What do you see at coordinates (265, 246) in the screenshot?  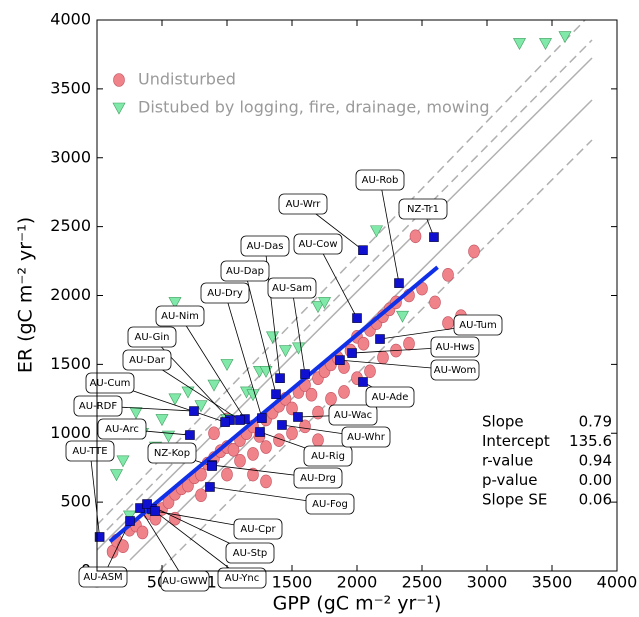 I see `site-label: AU-Das` at bounding box center [265, 246].